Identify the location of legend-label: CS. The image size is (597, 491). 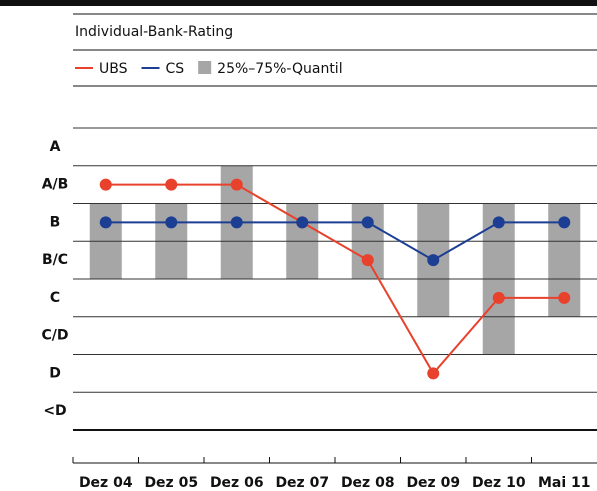
(175, 69).